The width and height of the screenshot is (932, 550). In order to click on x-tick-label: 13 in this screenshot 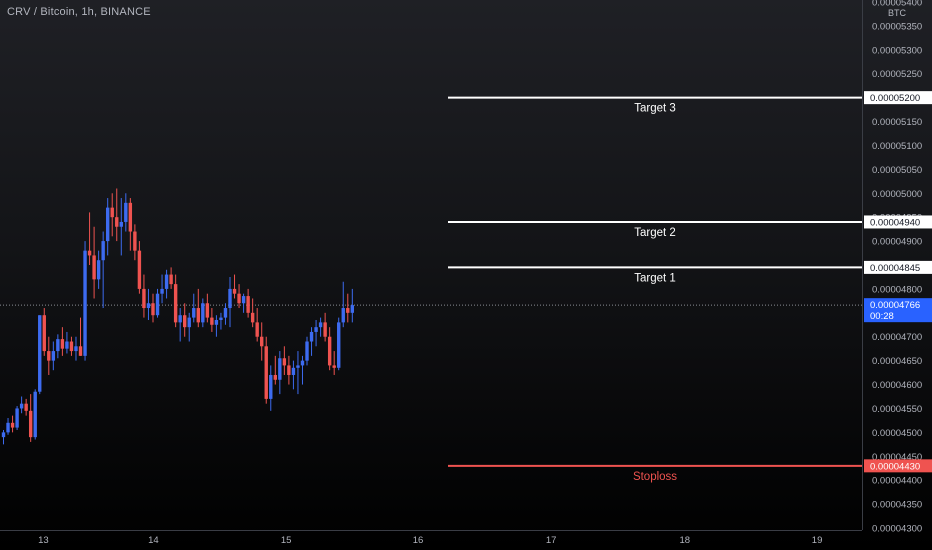, I will do `click(43, 540)`.